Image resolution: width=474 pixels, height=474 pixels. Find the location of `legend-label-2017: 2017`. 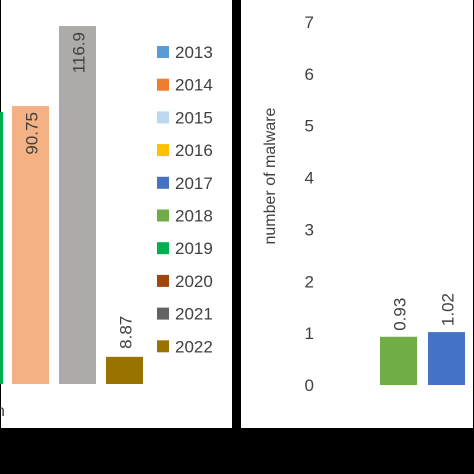

legend-label-2017: 2017 is located at coordinates (194, 183).